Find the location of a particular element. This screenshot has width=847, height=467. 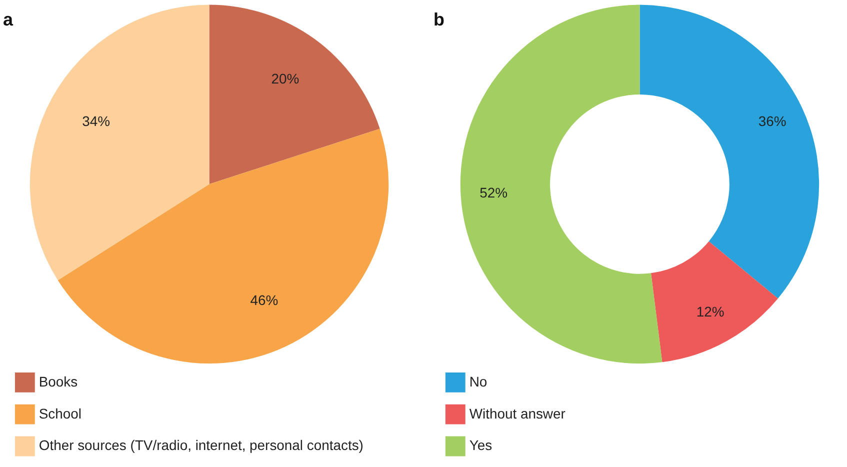

data-label: 34% is located at coordinates (96, 120).